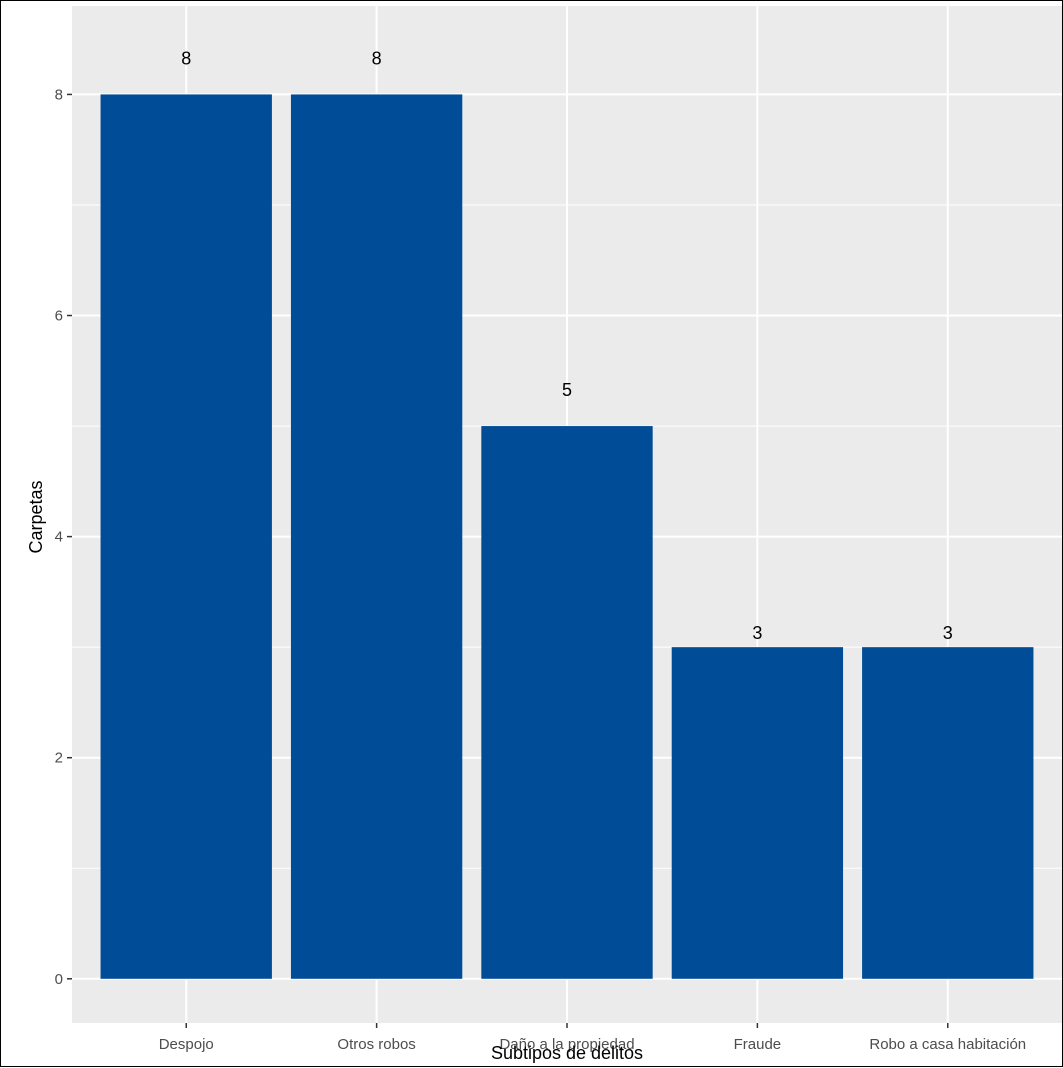 Image resolution: width=1063 pixels, height=1068 pixels. What do you see at coordinates (63, 537) in the screenshot?
I see `y-axis: 0 2 4 6 8` at bounding box center [63, 537].